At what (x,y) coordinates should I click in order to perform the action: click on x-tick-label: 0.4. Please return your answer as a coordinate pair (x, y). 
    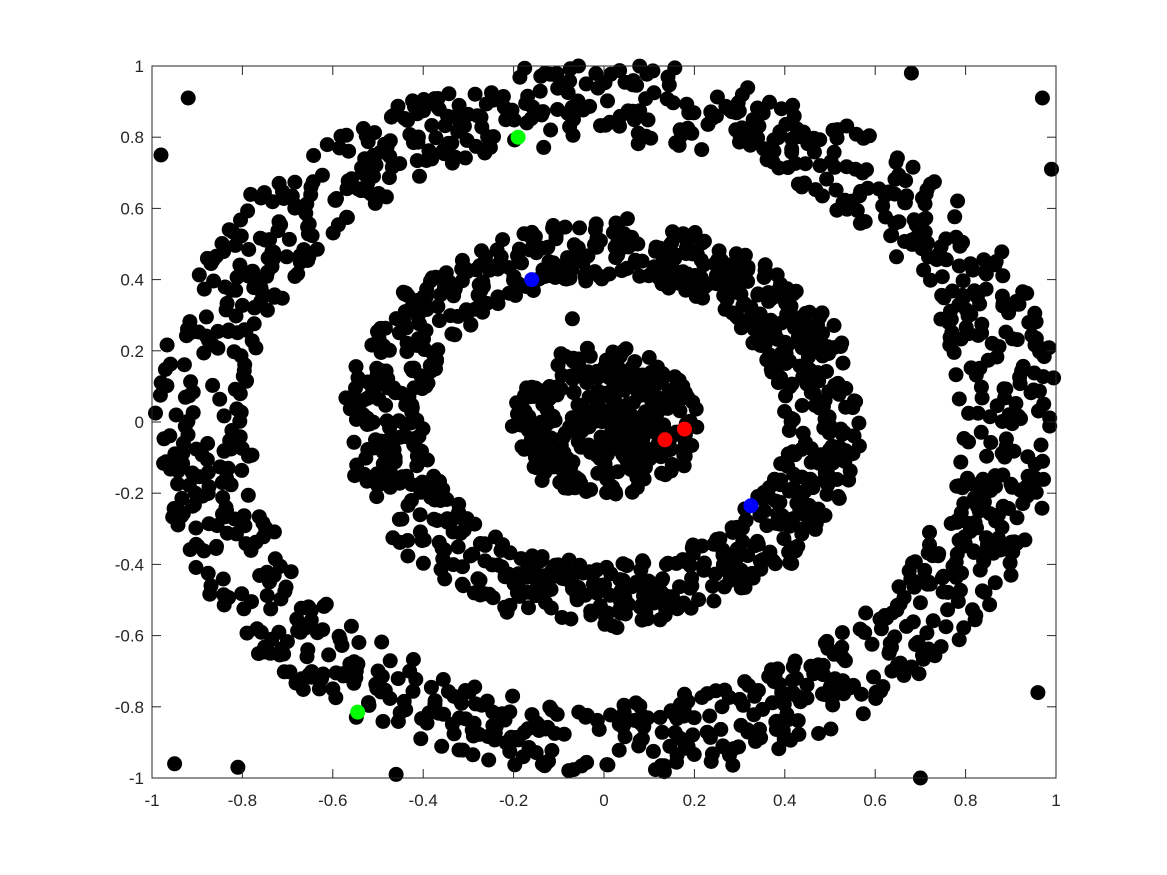
    Looking at the image, I should click on (785, 800).